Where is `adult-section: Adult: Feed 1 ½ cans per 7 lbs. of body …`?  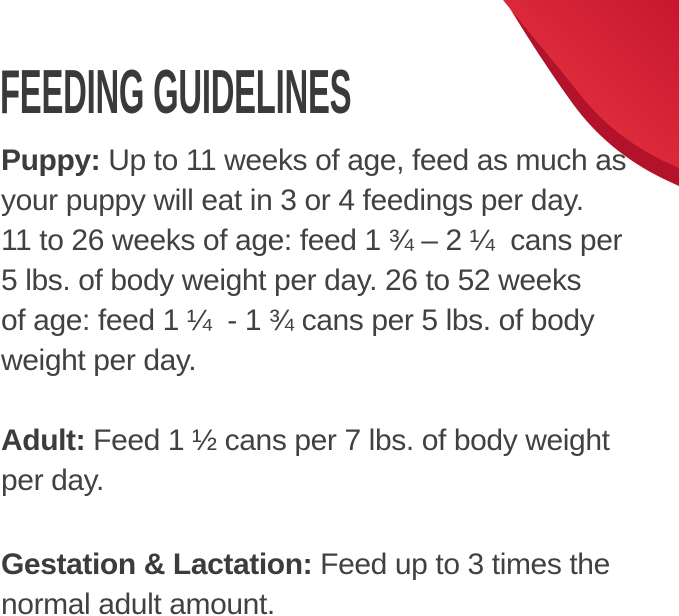
adult-section: Adult: Feed 1 ½ cans per 7 lbs. of body … is located at coordinates (305, 461).